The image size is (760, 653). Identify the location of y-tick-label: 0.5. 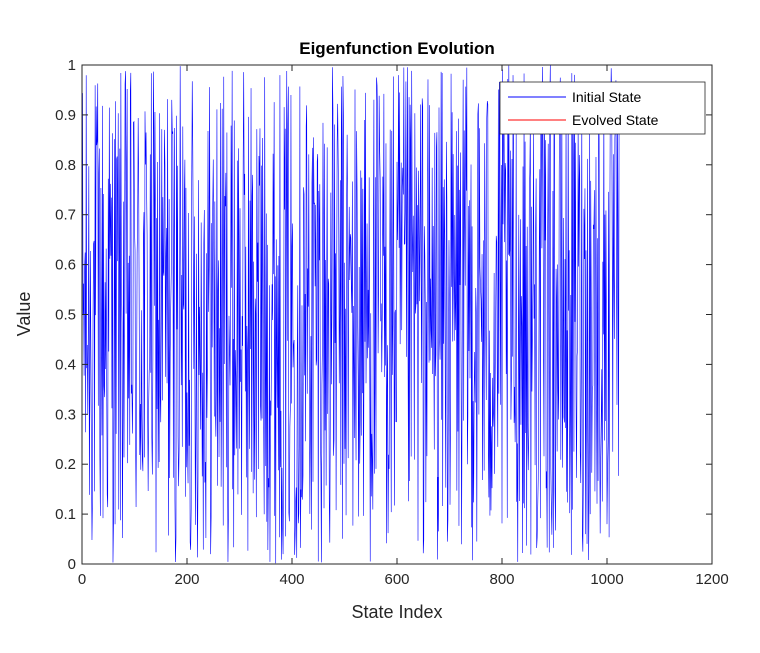
(65, 315).